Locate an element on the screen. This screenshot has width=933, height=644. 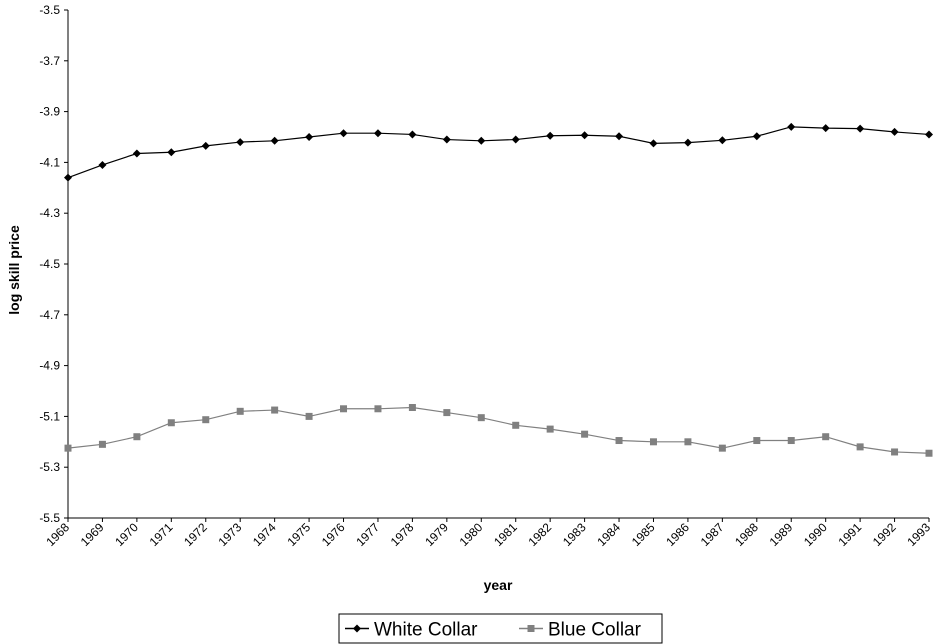
x-tick-label: 1979 is located at coordinates (436, 534).